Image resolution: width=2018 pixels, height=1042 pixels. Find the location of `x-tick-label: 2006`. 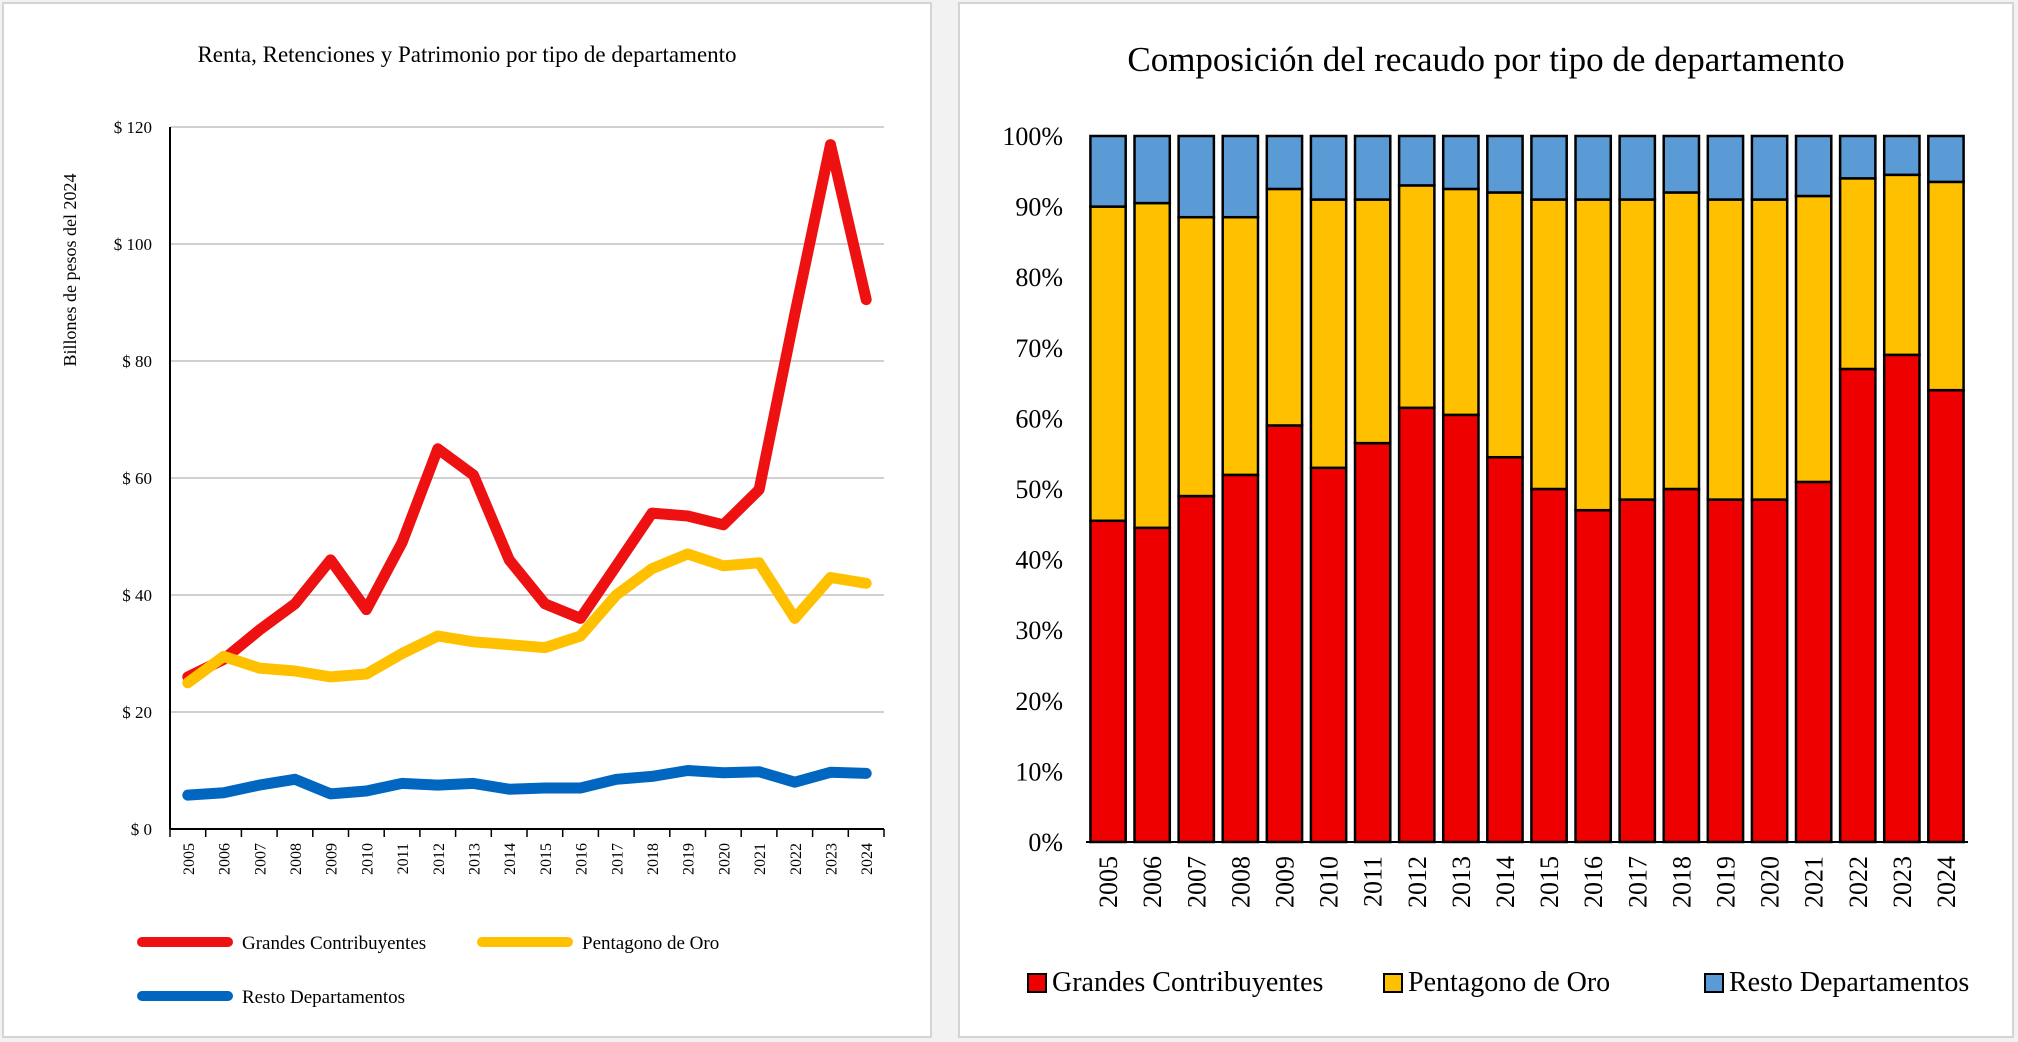

x-tick-label: 2006 is located at coordinates (1152, 882).